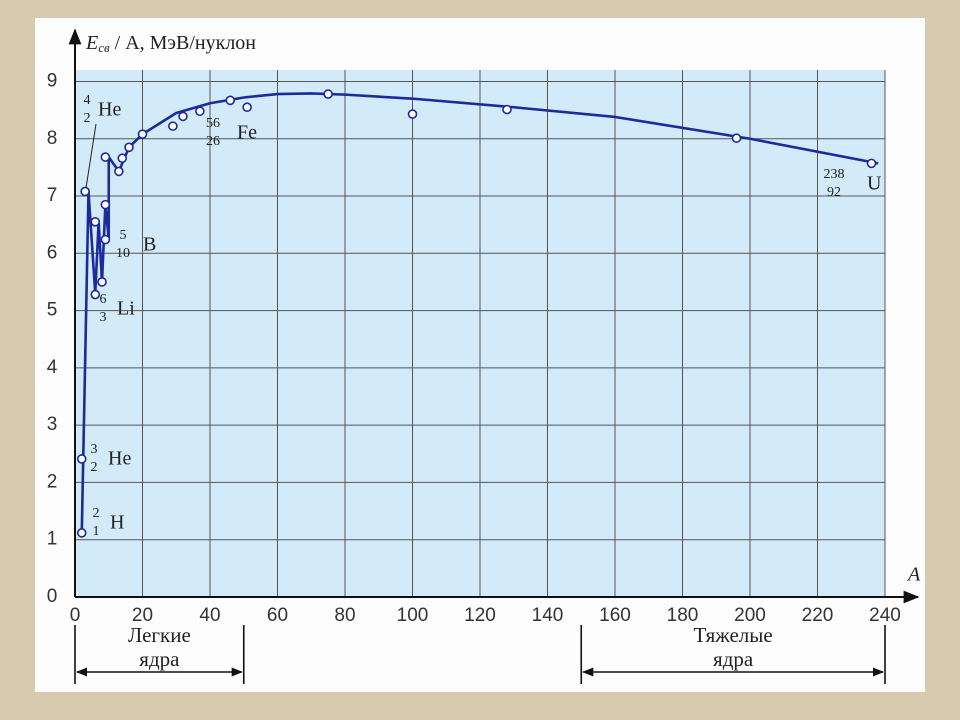 The image size is (960, 720). I want to click on x-tick-label: 140, so click(548, 615).